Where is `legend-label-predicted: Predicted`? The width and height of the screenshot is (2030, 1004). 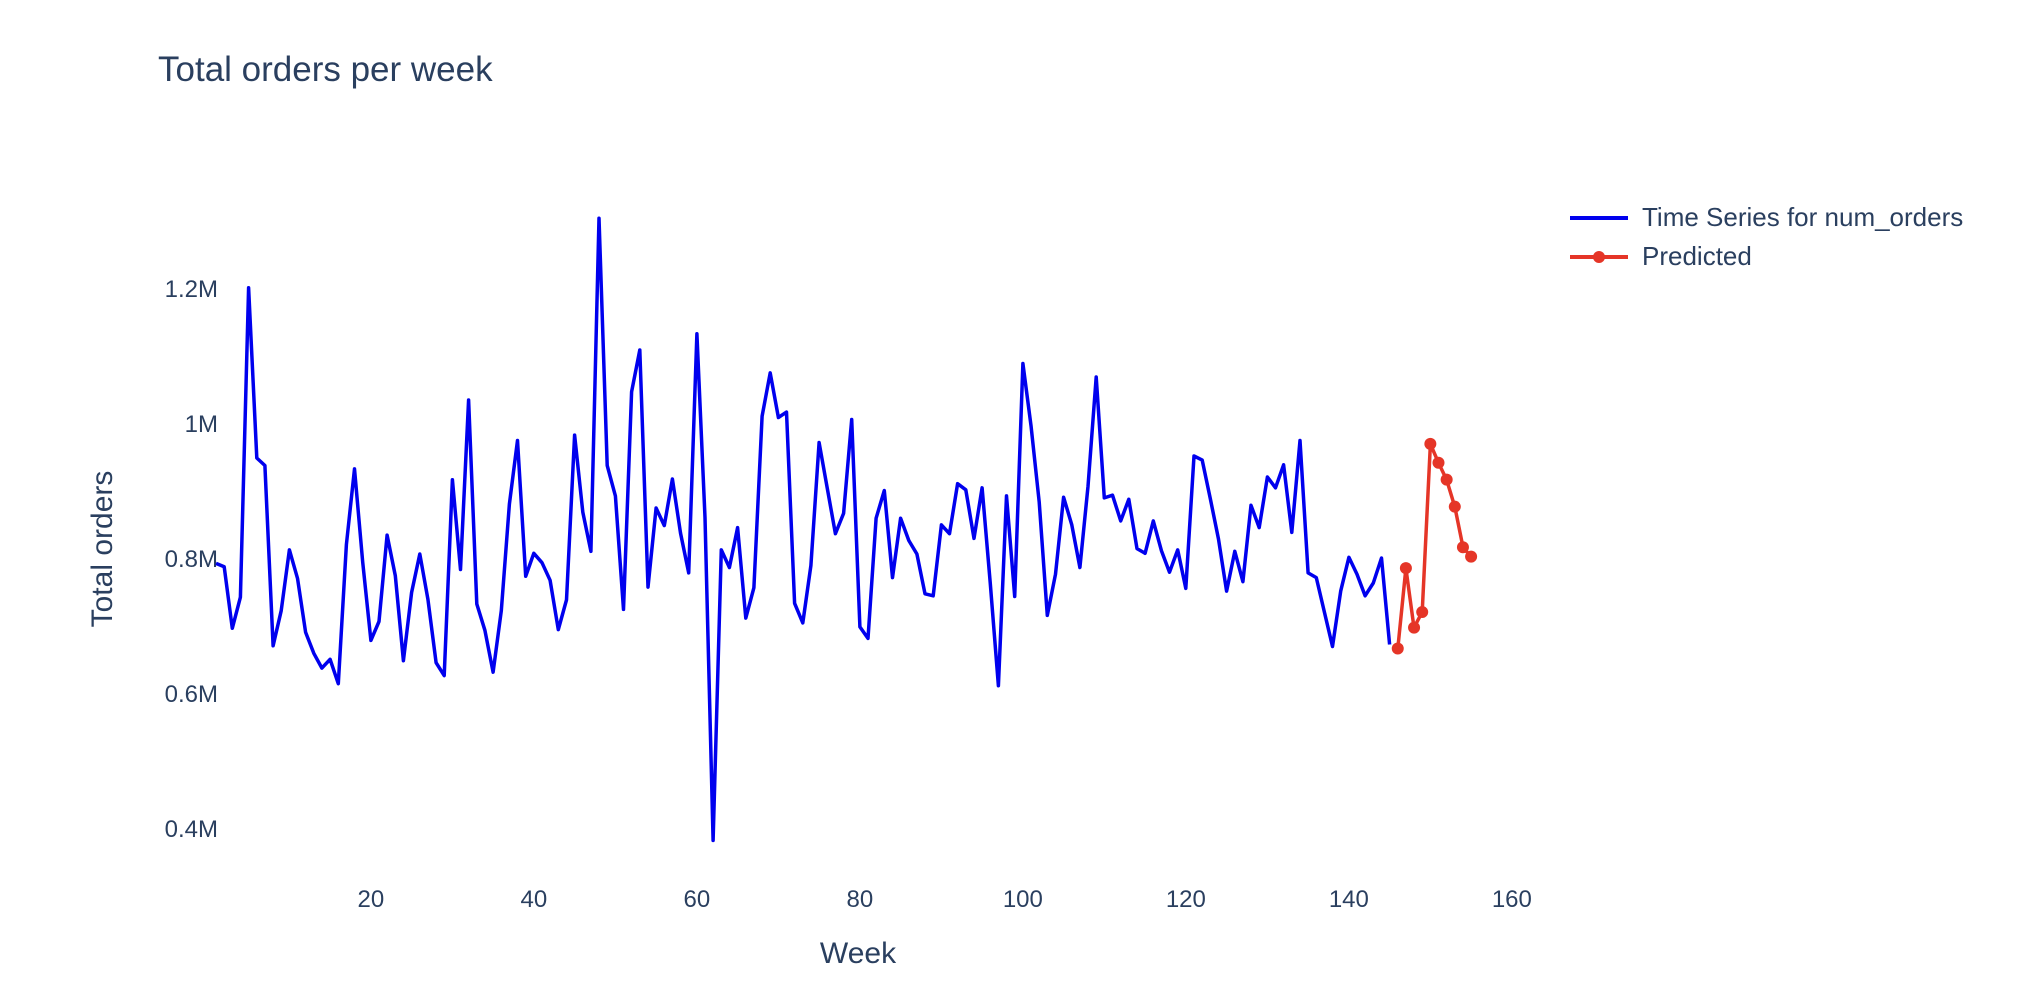
legend-label-predicted: Predicted is located at coordinates (1697, 256).